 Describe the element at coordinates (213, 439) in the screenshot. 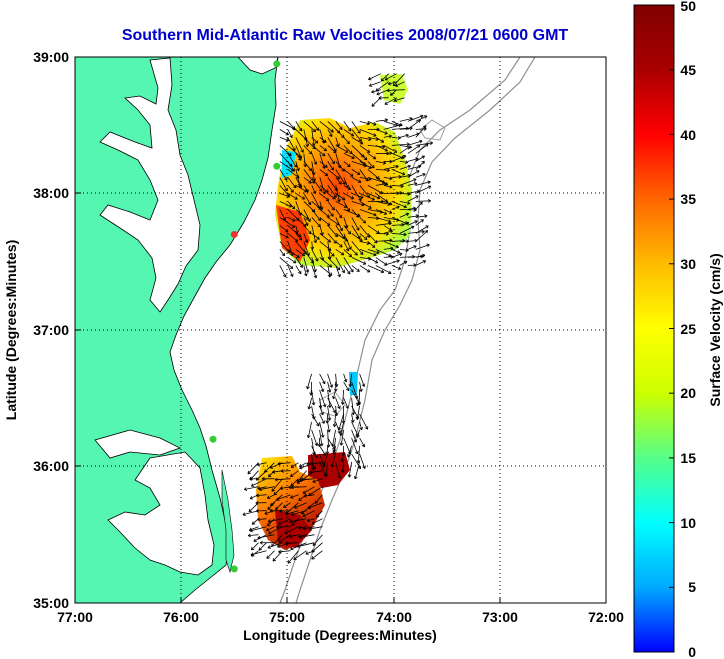

I see `station-marker` at that location.